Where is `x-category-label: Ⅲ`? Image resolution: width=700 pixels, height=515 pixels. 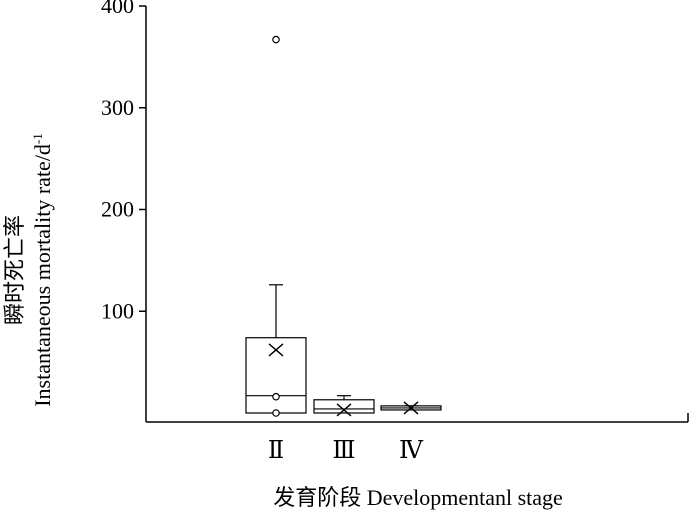
x-category-label: Ⅲ is located at coordinates (343, 451).